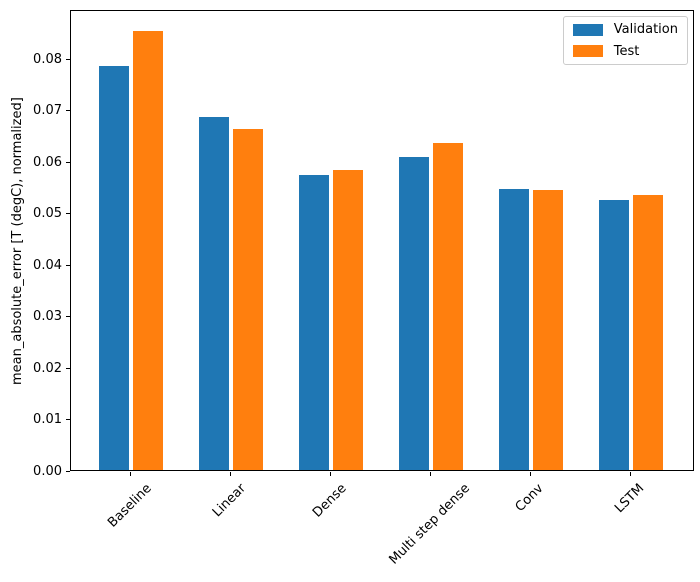 This screenshot has width=700, height=582. What do you see at coordinates (314, 322) in the screenshot?
I see `bar-validation-dense` at bounding box center [314, 322].